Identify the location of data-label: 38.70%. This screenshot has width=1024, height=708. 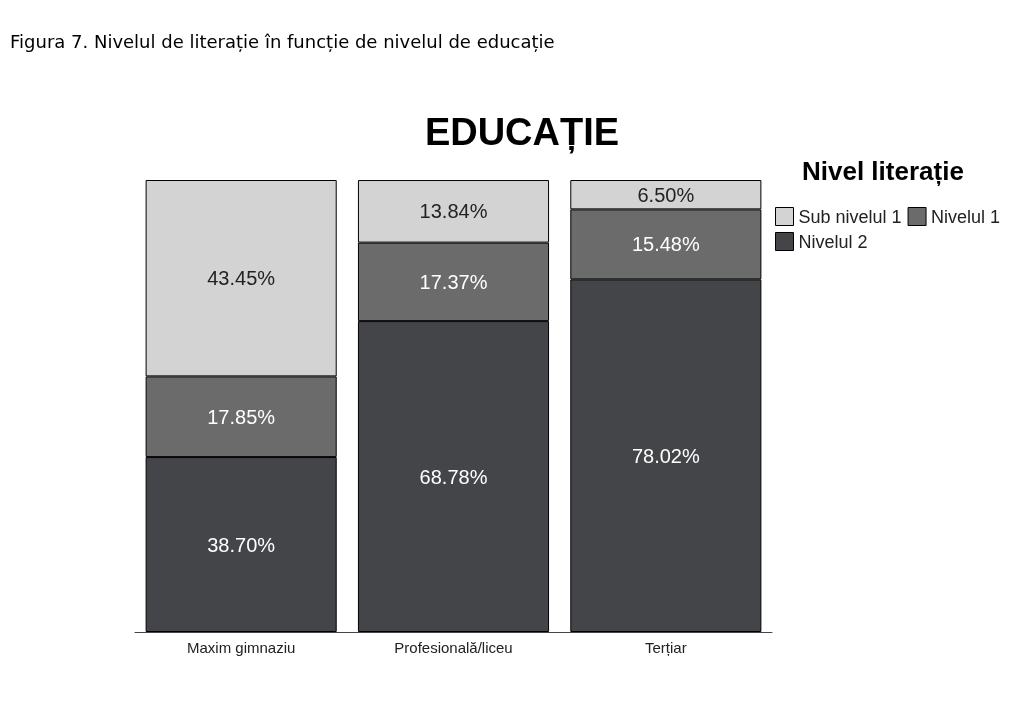
(241, 544).